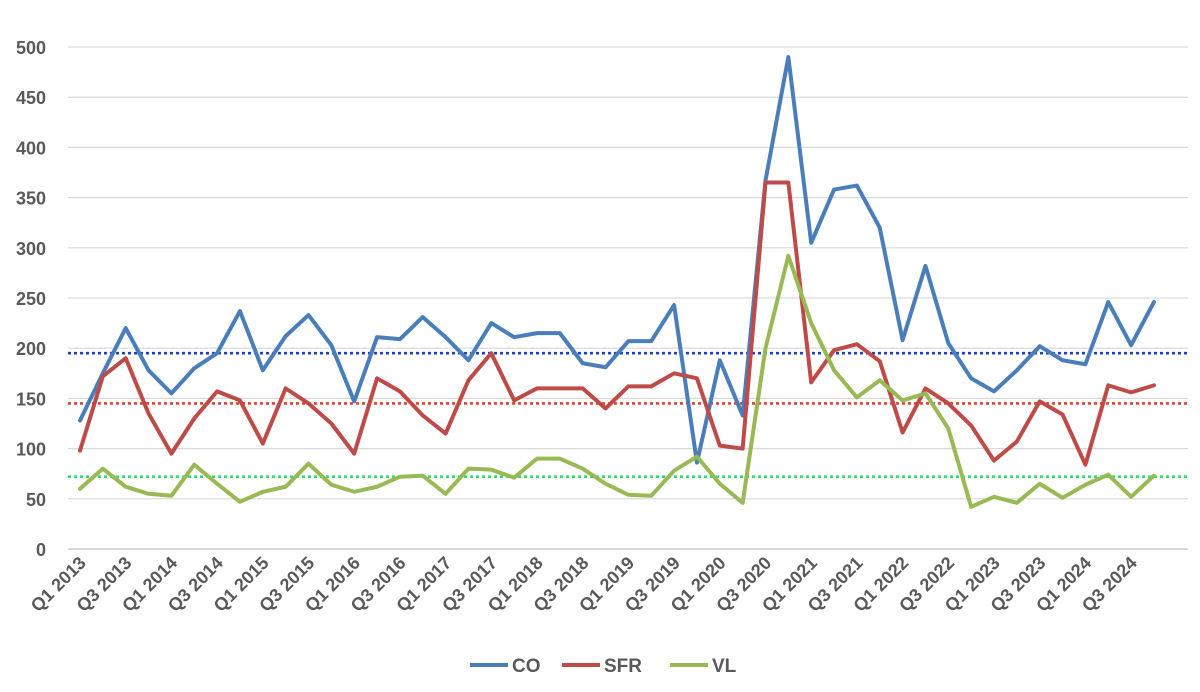 The image size is (1200, 692). Describe the element at coordinates (623, 666) in the screenshot. I see `legend-label-sfr: SFR` at that location.